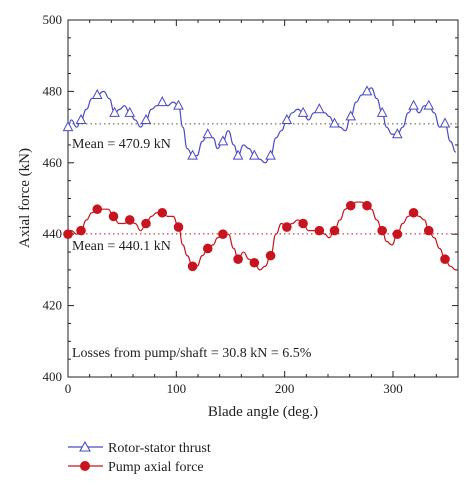  Describe the element at coordinates (192, 353) in the screenshot. I see `losses-annotation: Losses from pump/shaft = 30.8 kN = 6.5%` at that location.